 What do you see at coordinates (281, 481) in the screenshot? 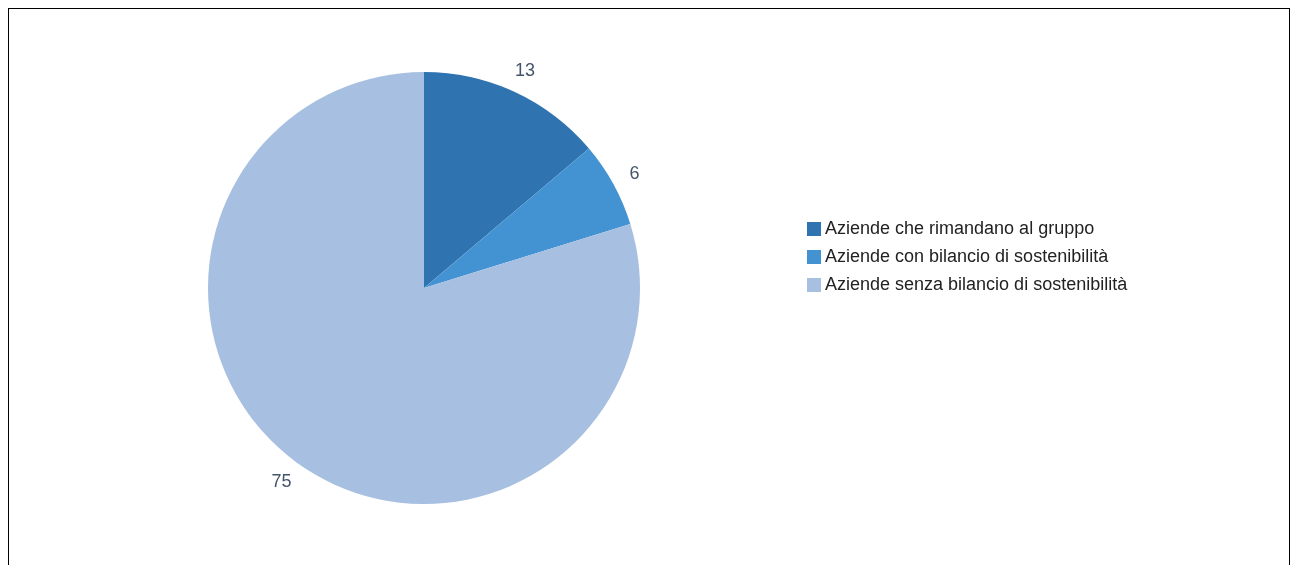
I see `data-label: 75` at bounding box center [281, 481].